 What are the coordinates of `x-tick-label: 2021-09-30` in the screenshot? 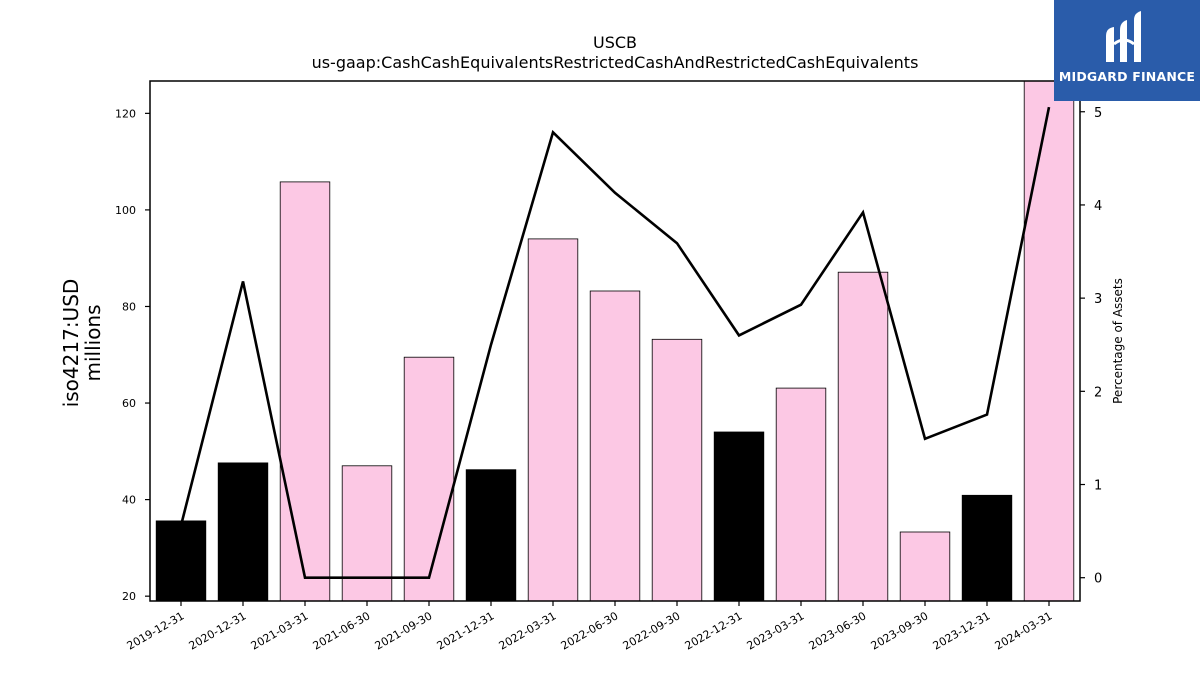 It's located at (404, 630).